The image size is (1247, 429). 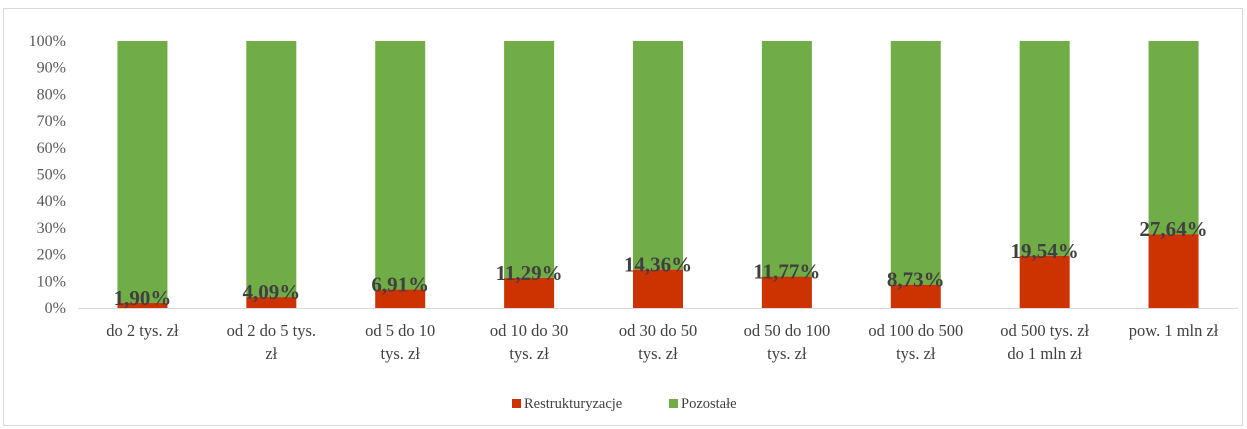 What do you see at coordinates (51, 68) in the screenshot?
I see `y-tick-label: 90%` at bounding box center [51, 68].